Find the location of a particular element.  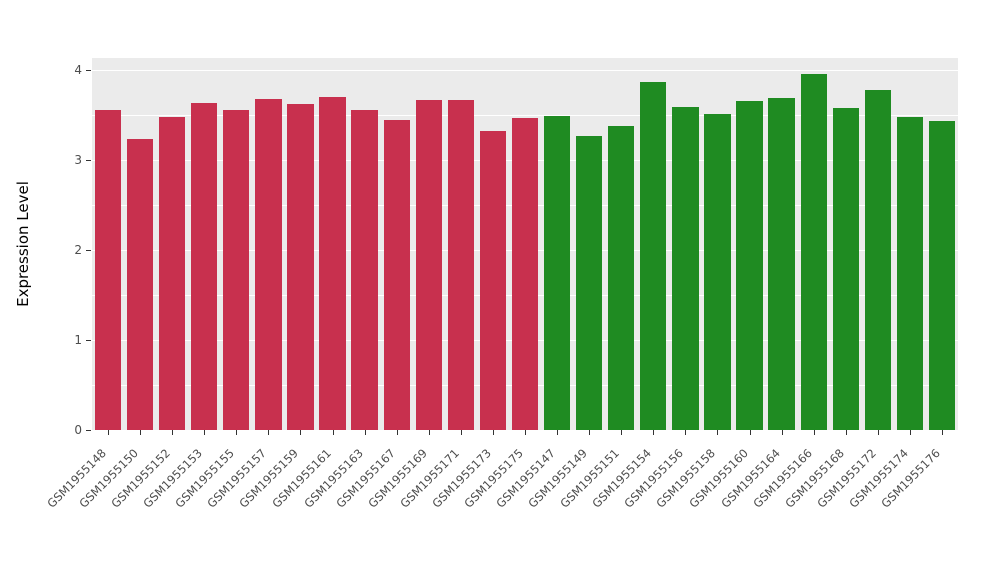

bar-GSM1955153 is located at coordinates (204, 266).